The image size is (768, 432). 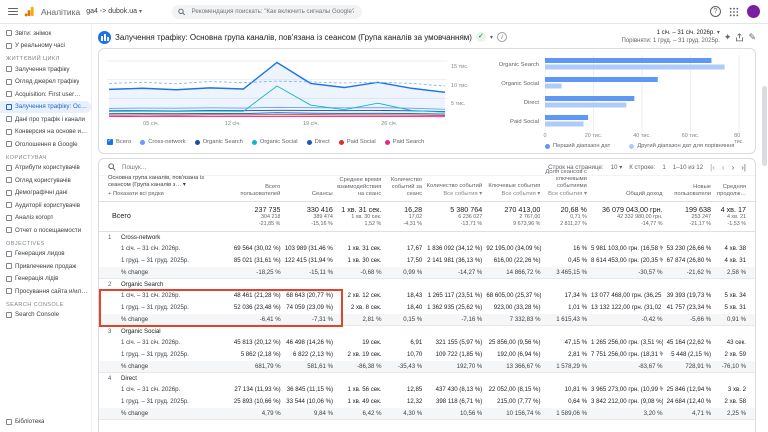 What do you see at coordinates (45, 422) in the screenshot?
I see `sidebar-item-library: Бібліотека` at bounding box center [45, 422].